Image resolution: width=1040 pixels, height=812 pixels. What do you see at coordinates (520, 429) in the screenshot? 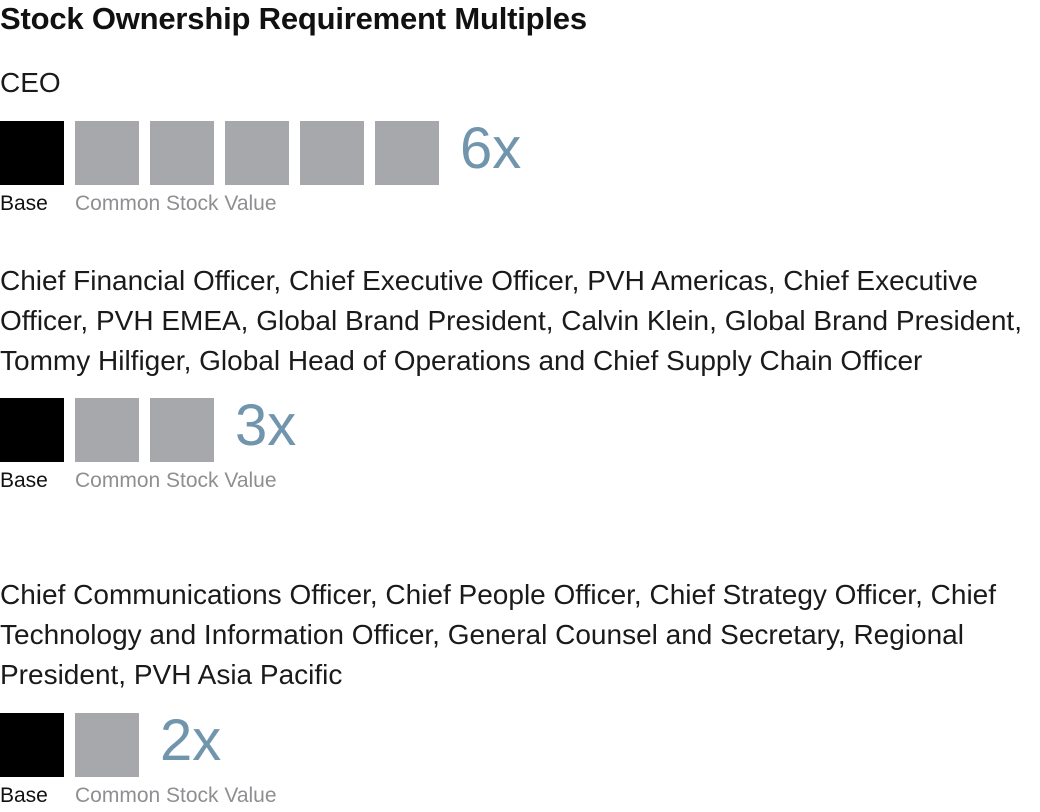
I see `multiple-bar: 3x` at bounding box center [520, 429].